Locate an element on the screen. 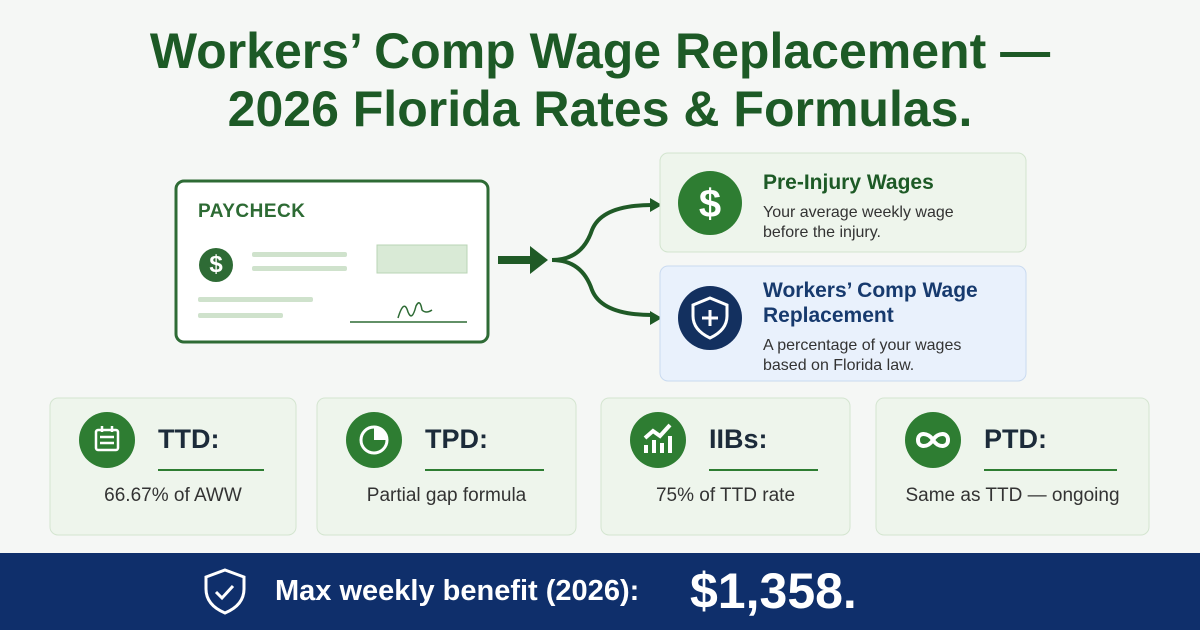  tile-label: PTD: is located at coordinates (1015, 439).